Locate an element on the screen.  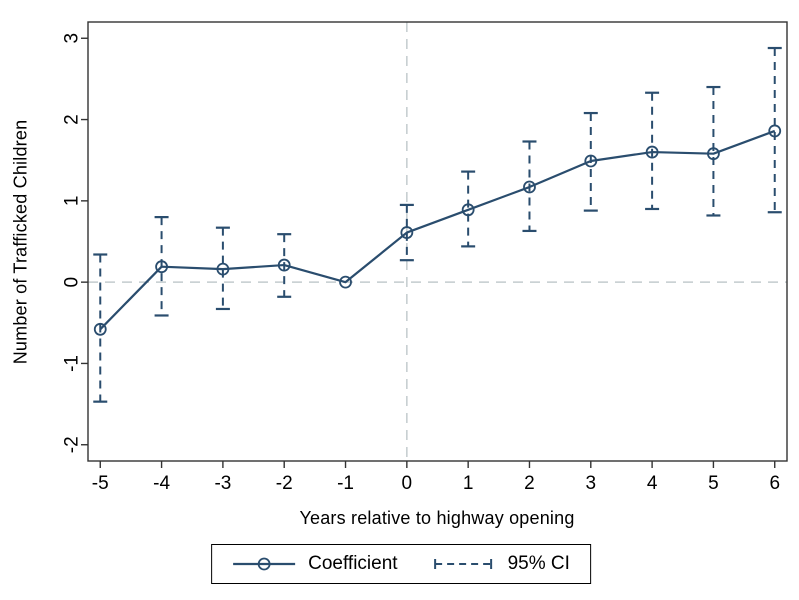
x-tick-label: -4 is located at coordinates (161, 483).